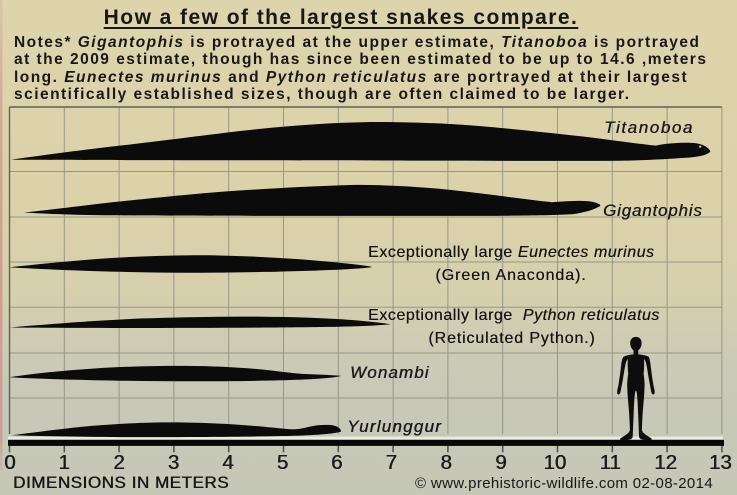 The width and height of the screenshot is (737, 495). What do you see at coordinates (390, 462) in the screenshot?
I see `svg-text: 7` at bounding box center [390, 462].